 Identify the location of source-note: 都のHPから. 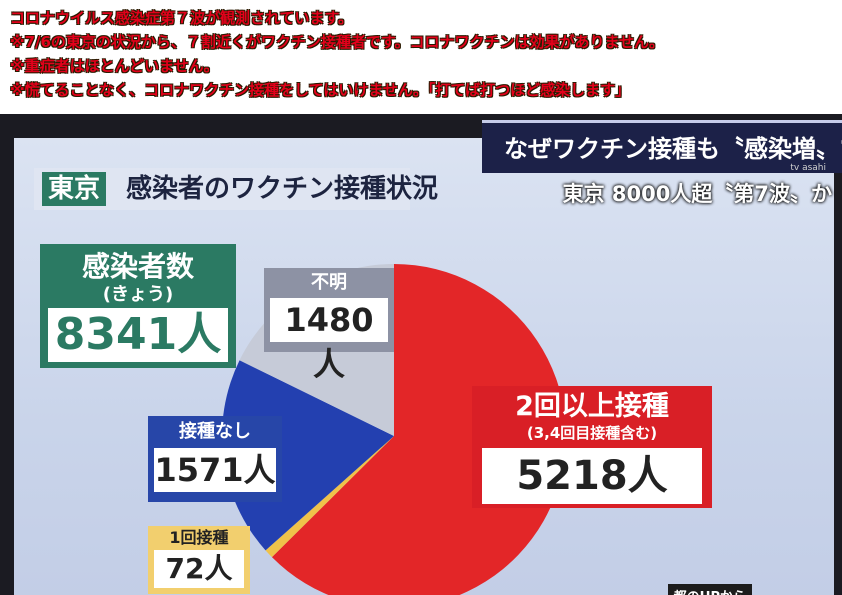
(709, 589).